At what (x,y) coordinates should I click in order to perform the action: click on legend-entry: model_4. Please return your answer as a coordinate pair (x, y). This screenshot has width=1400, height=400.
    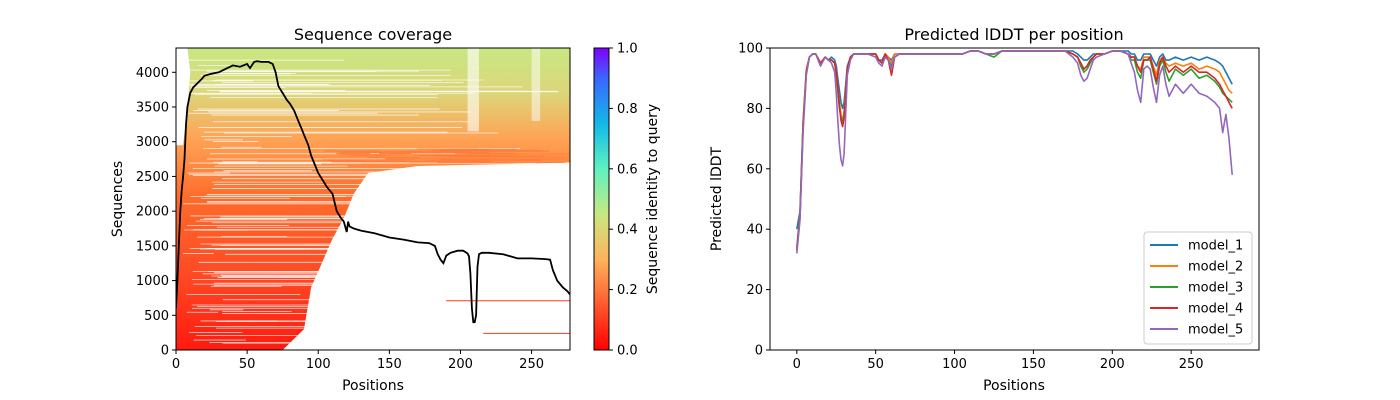
    Looking at the image, I should click on (1215, 309).